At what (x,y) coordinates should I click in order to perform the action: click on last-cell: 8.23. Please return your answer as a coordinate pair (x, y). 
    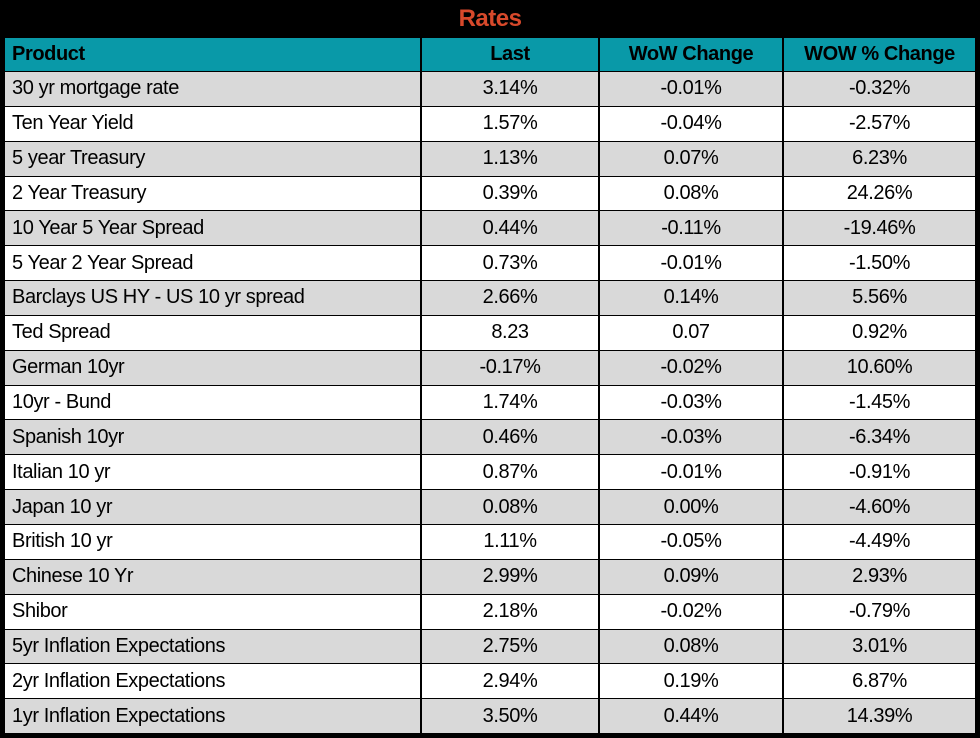
    Looking at the image, I should click on (509, 332).